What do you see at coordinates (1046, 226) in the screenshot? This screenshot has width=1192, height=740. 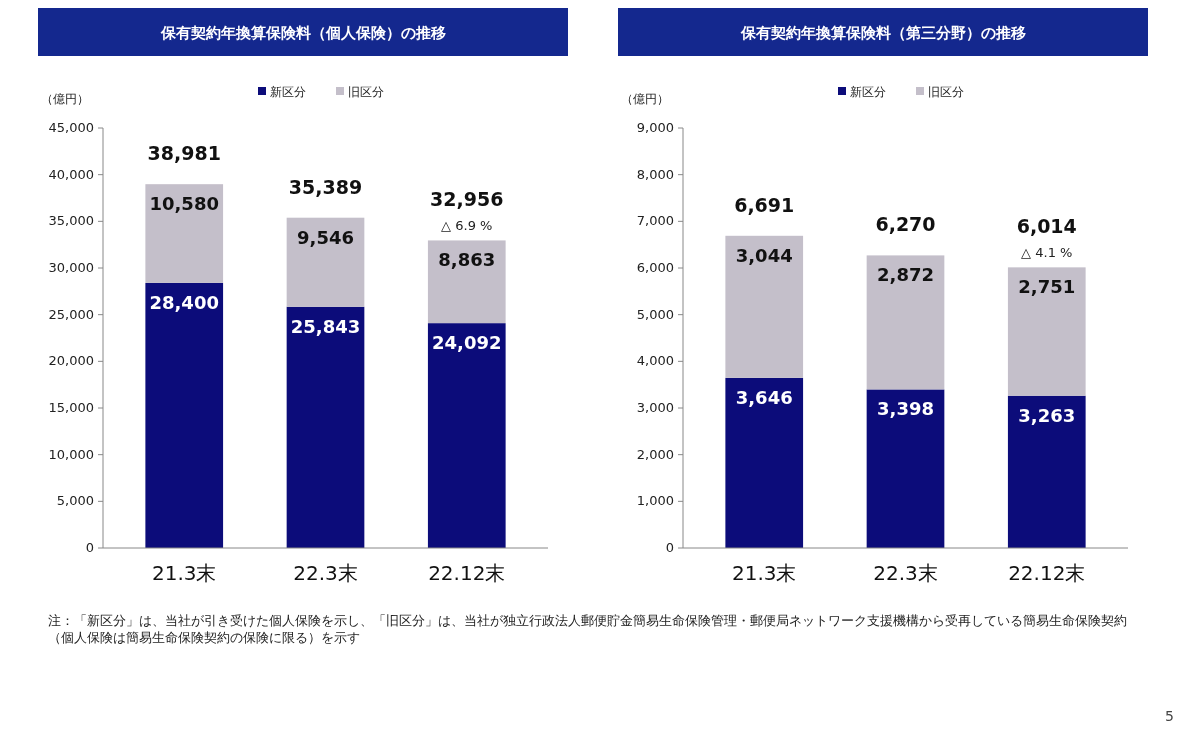 I see `total-label: 6,014` at bounding box center [1046, 226].